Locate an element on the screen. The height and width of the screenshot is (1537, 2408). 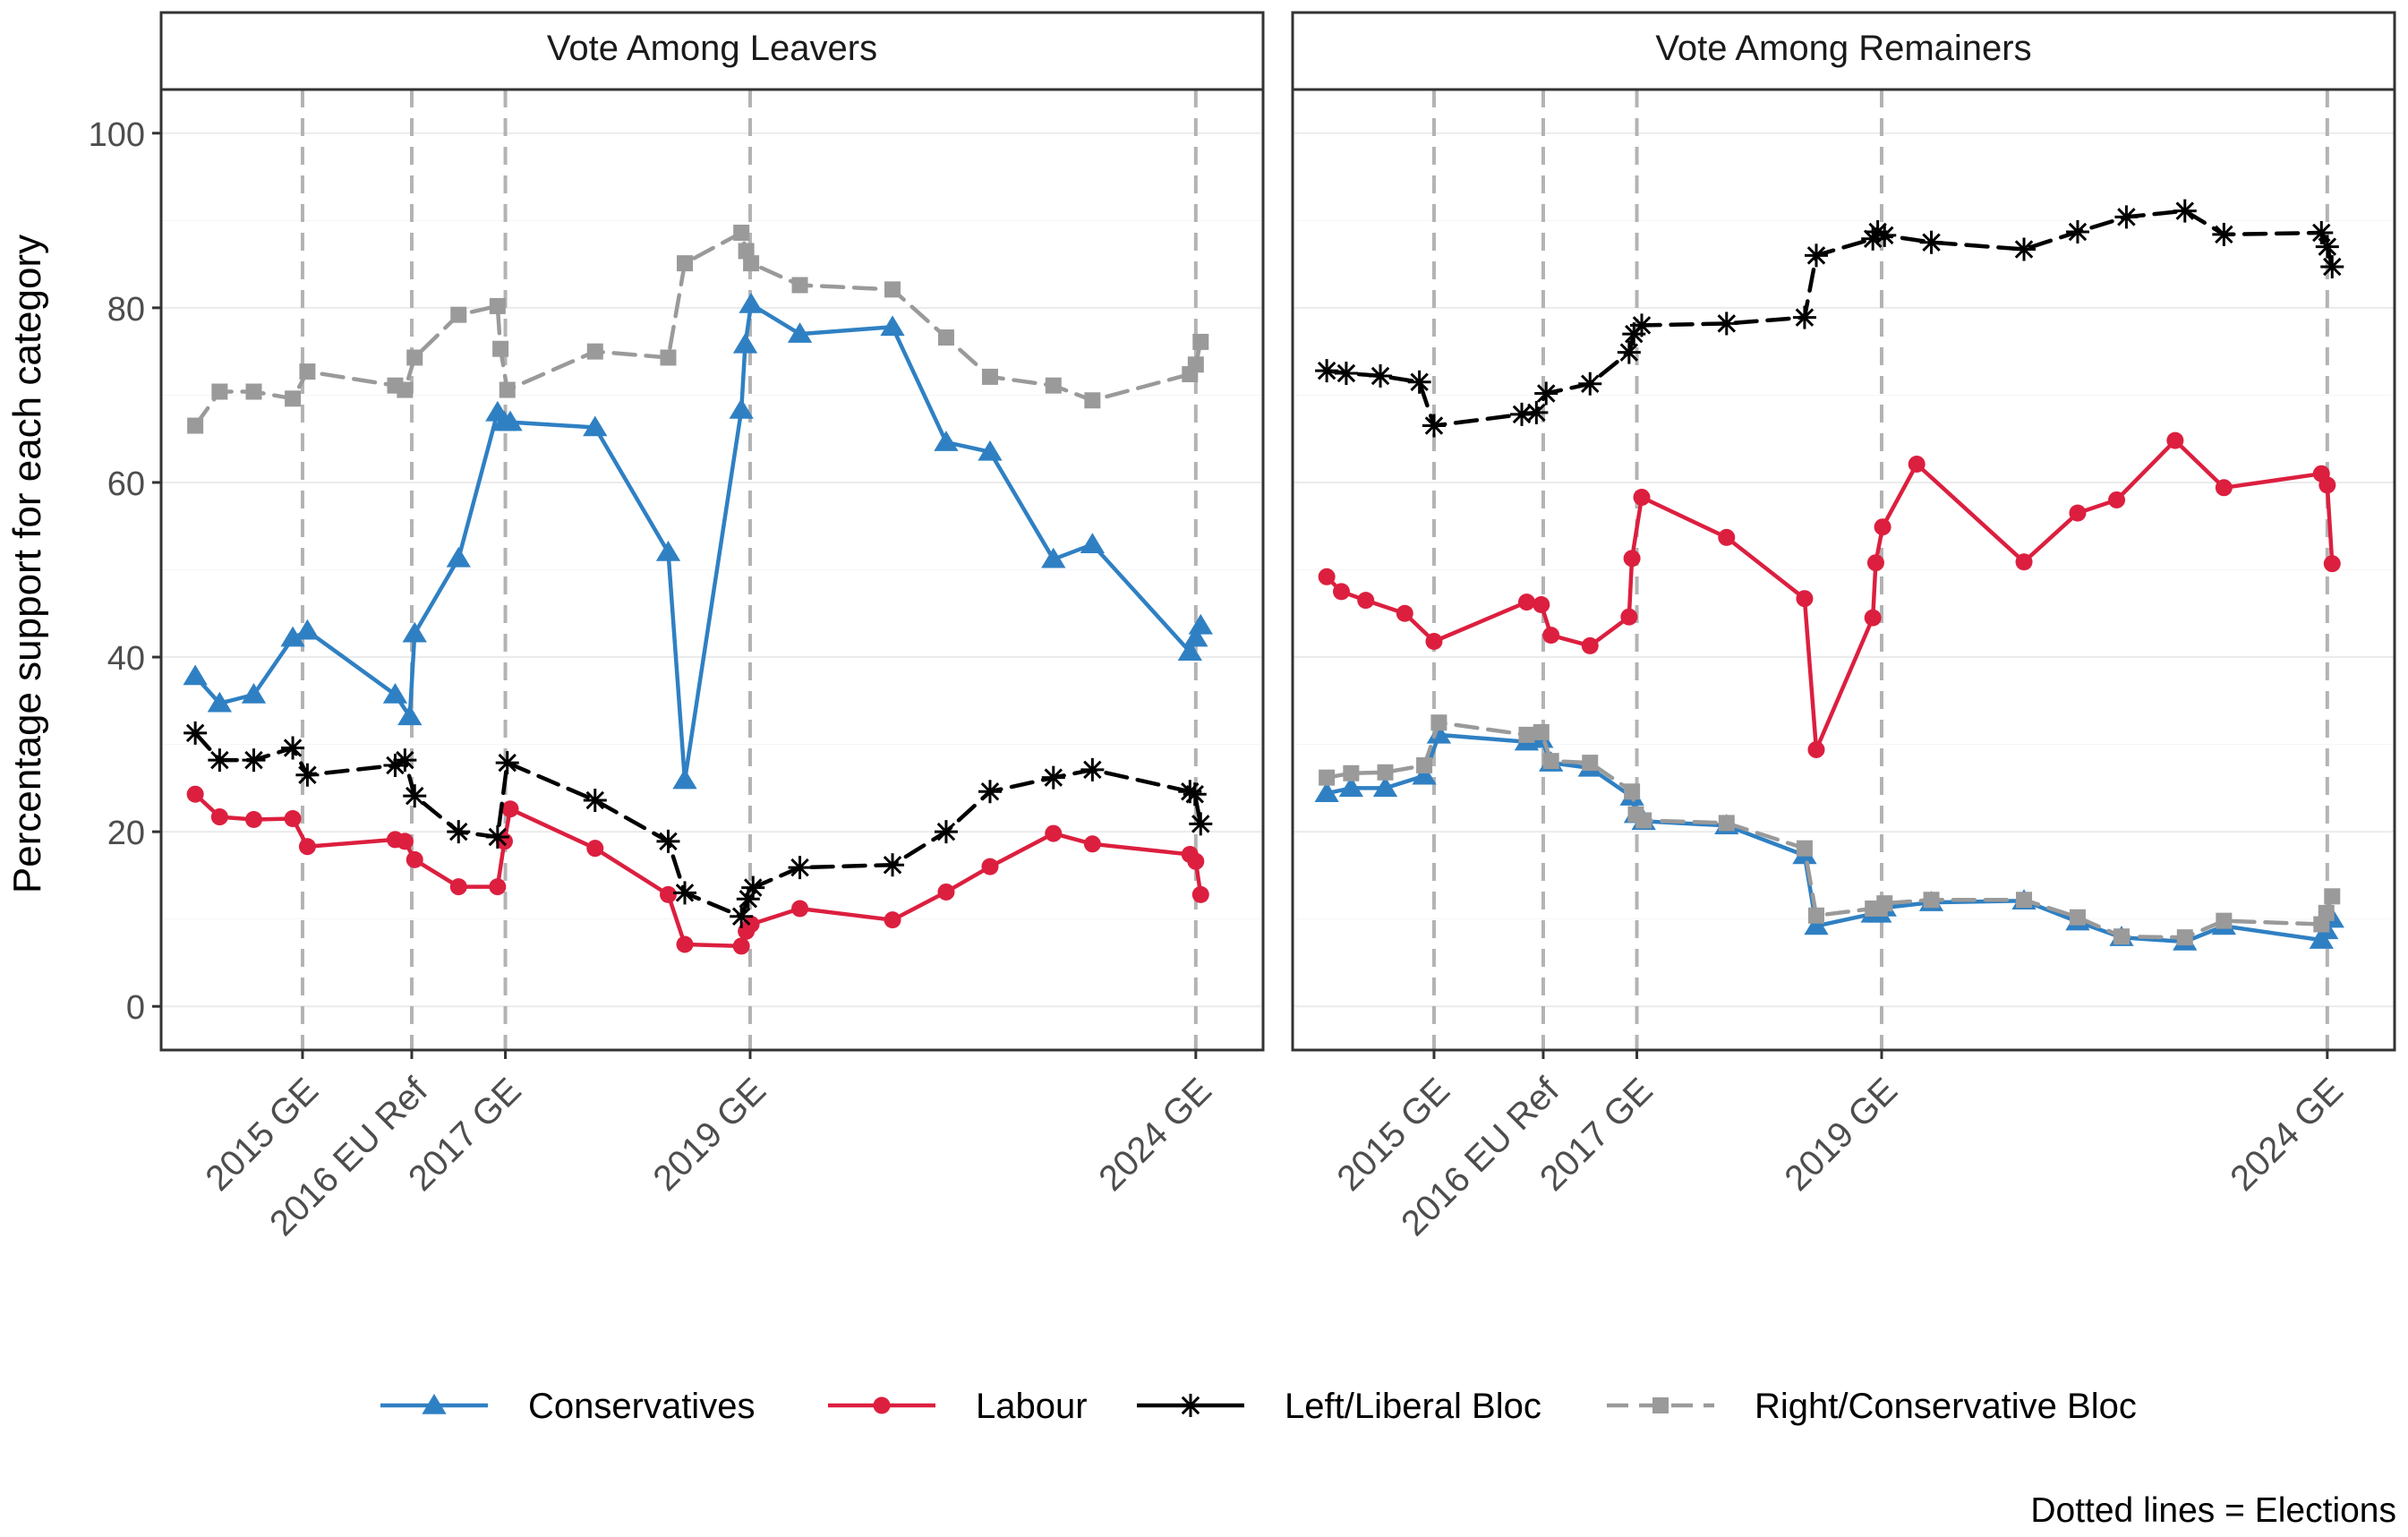
legend-item: Conservatives is located at coordinates (567, 1407).